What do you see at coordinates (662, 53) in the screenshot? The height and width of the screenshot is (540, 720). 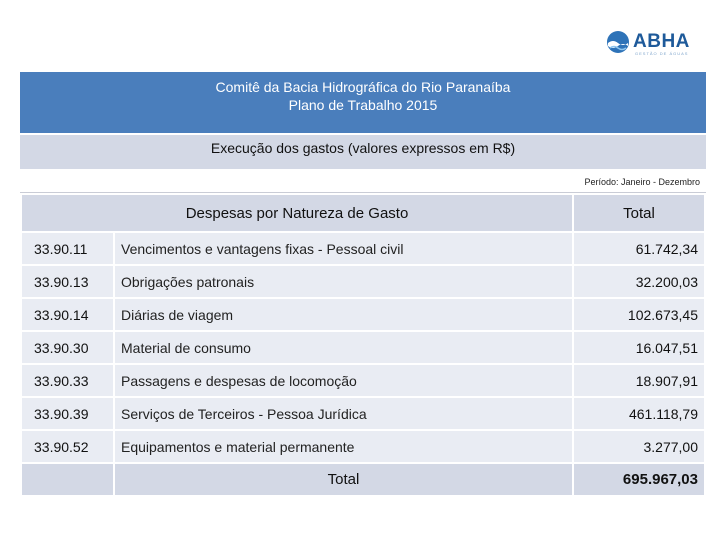 I see `logo-tagline: GESTÃO DE ÁGUAS` at bounding box center [662, 53].